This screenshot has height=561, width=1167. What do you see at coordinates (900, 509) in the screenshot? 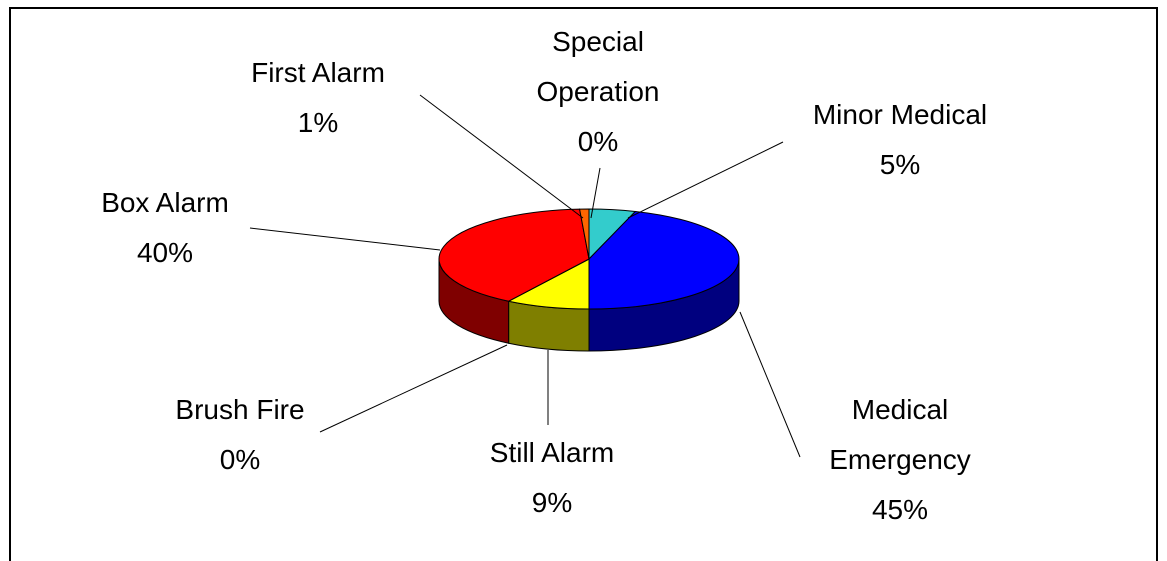
I see `value-label: 45%` at bounding box center [900, 509].